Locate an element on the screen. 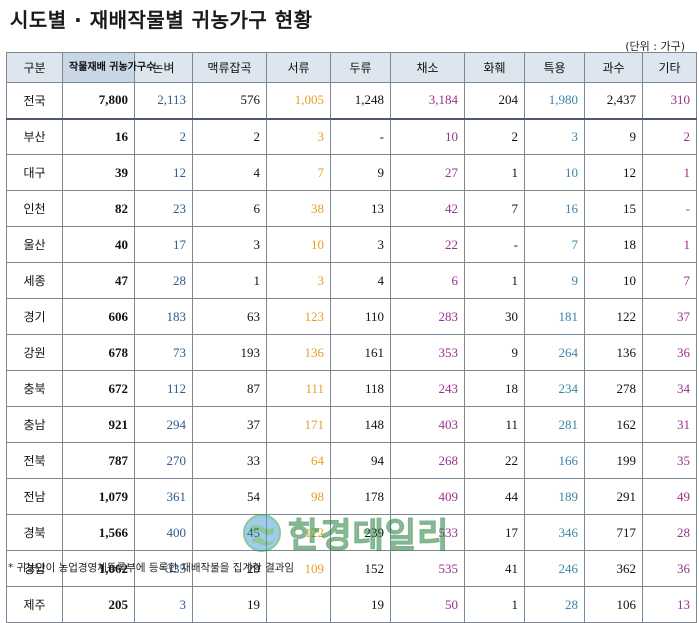  value-cell: 122 is located at coordinates (298, 532).